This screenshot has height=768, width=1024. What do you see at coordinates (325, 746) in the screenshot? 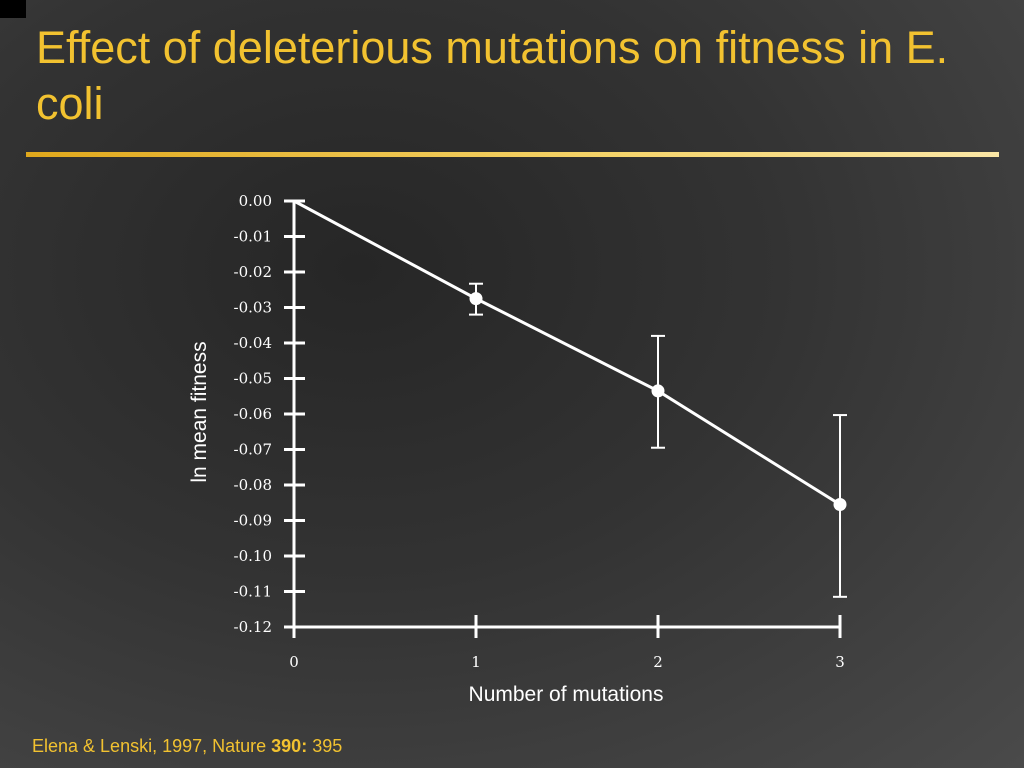
I see `citation-page: 395` at bounding box center [325, 746].